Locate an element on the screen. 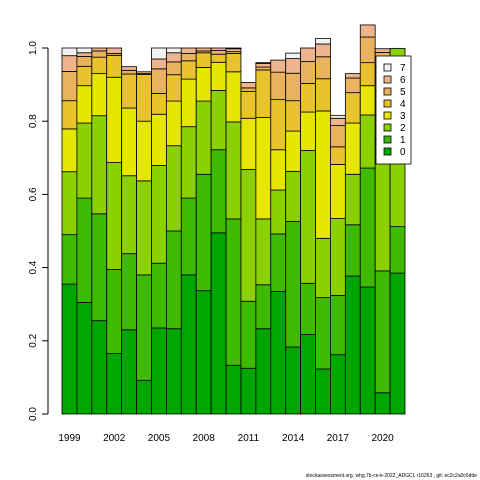  x-tick-label: 2008 is located at coordinates (204, 438).